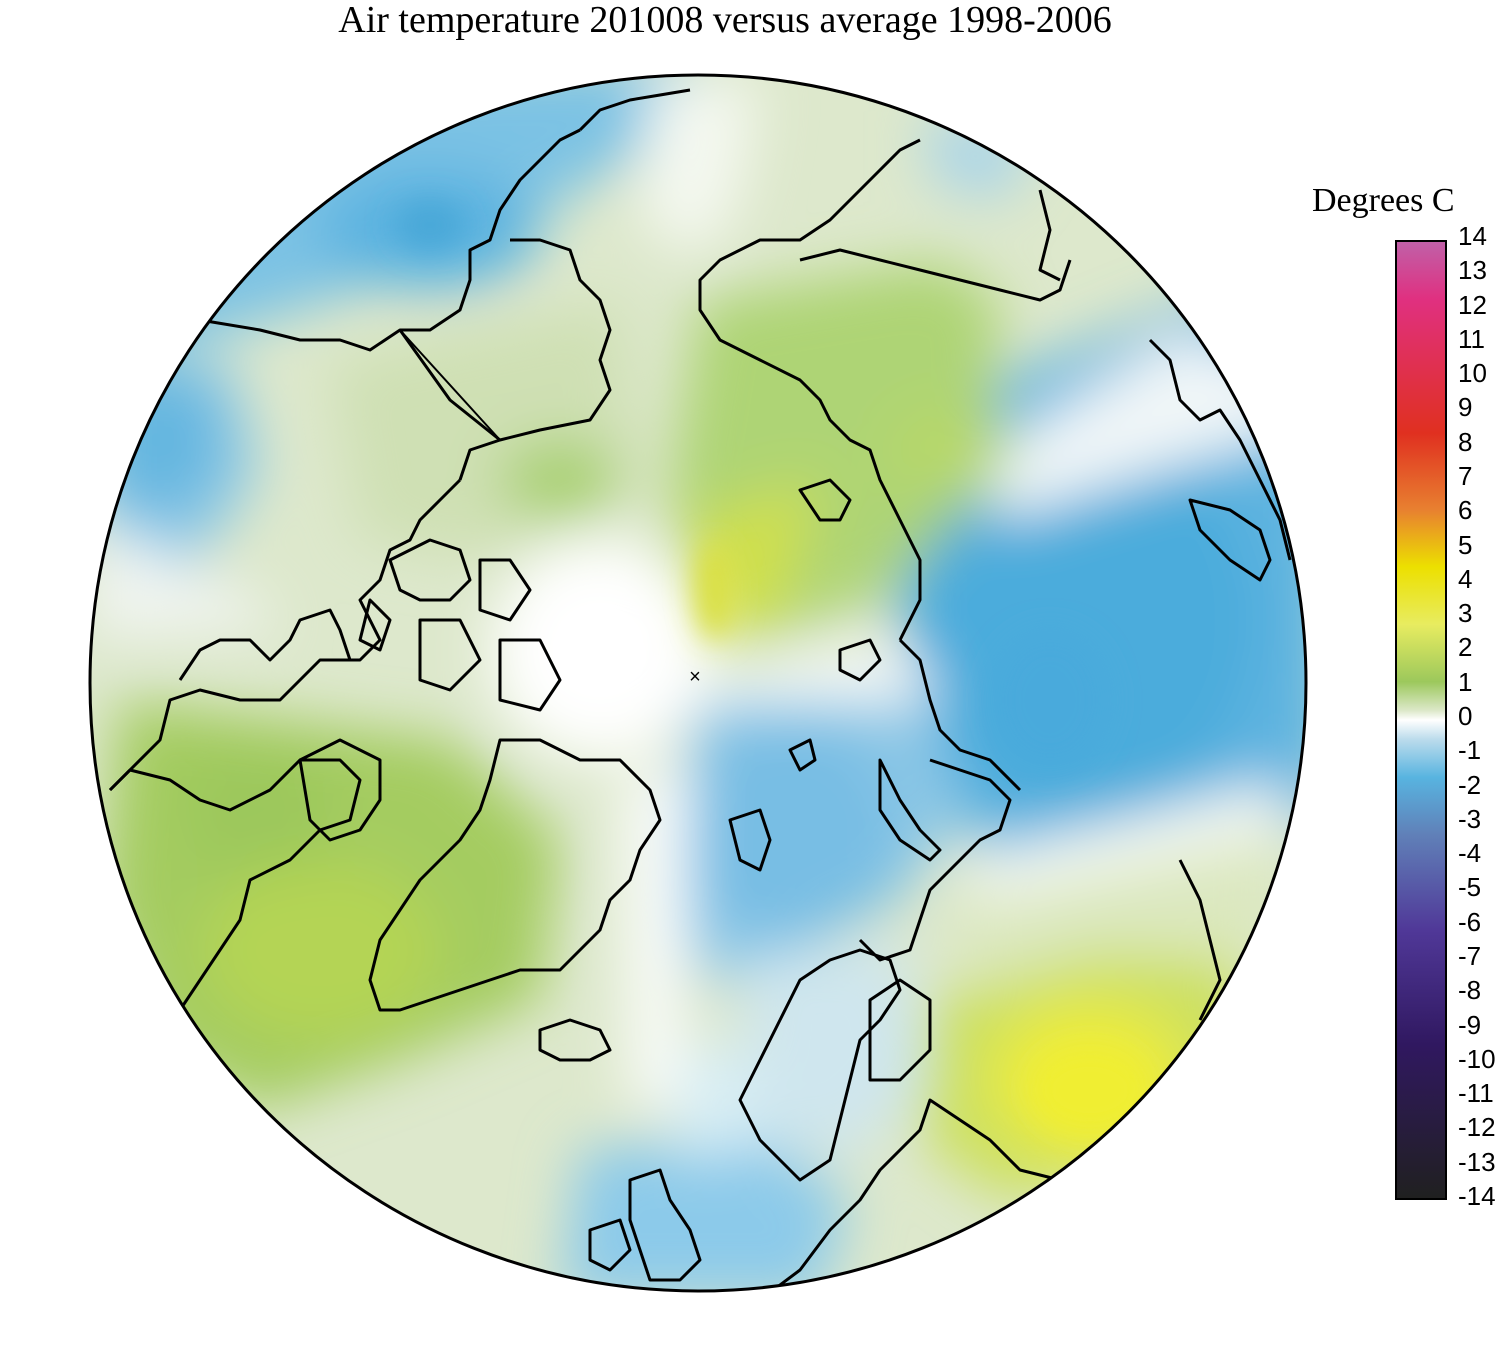  I want to click on legend-tick-label: 5, so click(1465, 544).